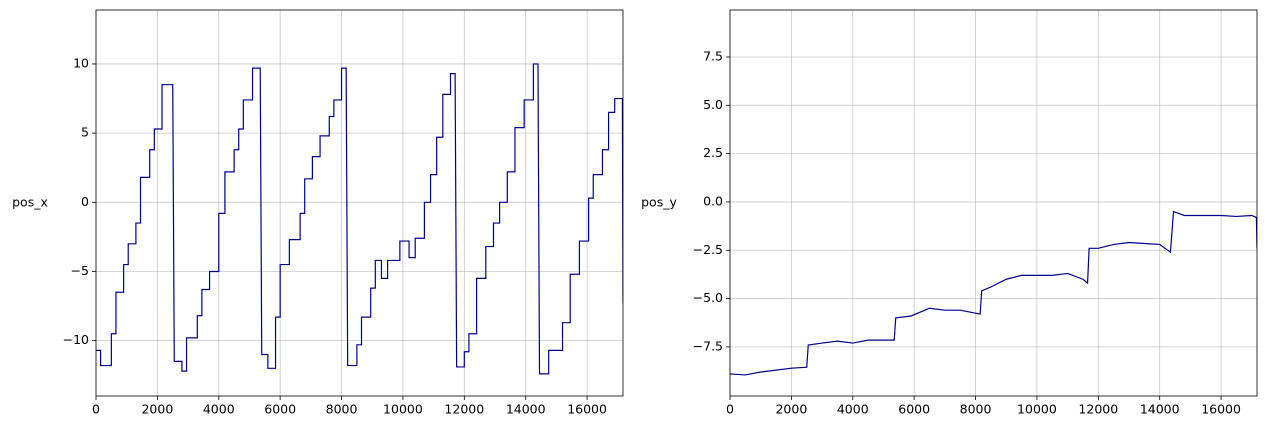 Image resolution: width=1267 pixels, height=429 pixels. Describe the element at coordinates (713, 55) in the screenshot. I see `y-tick-label: 7.5` at that location.